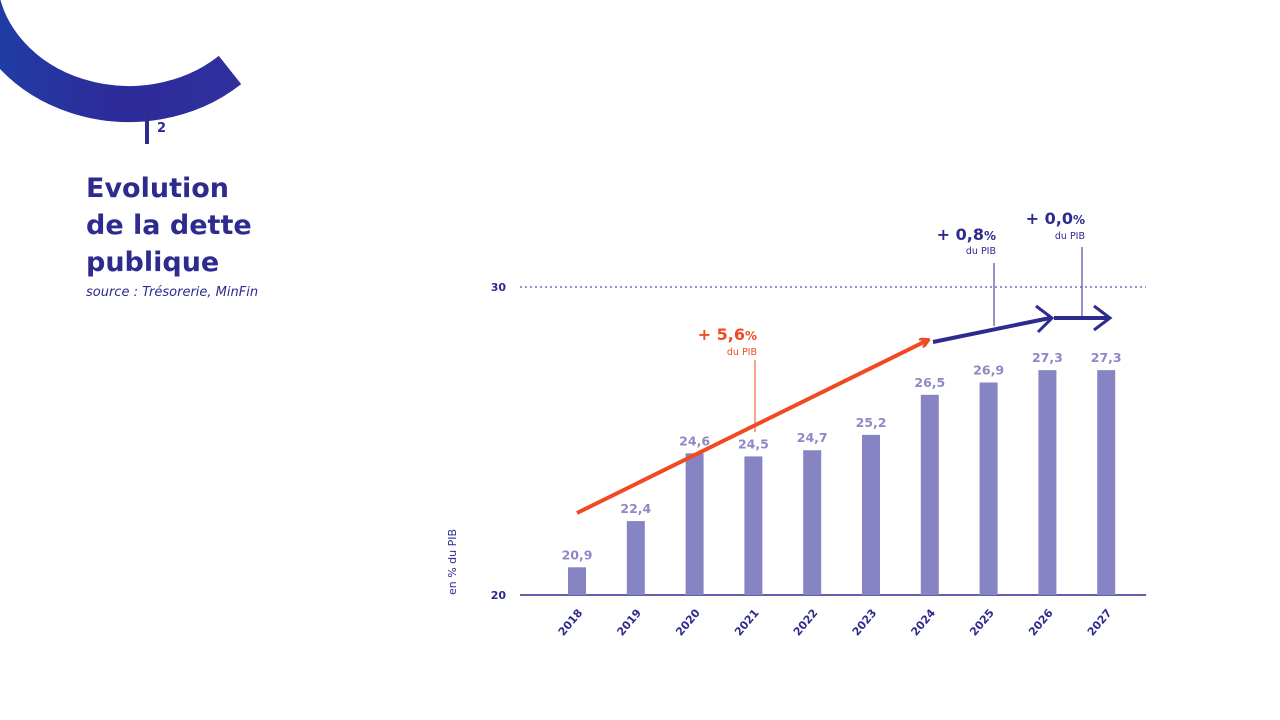  I want to click on decorative-arc, so click(121, 72).